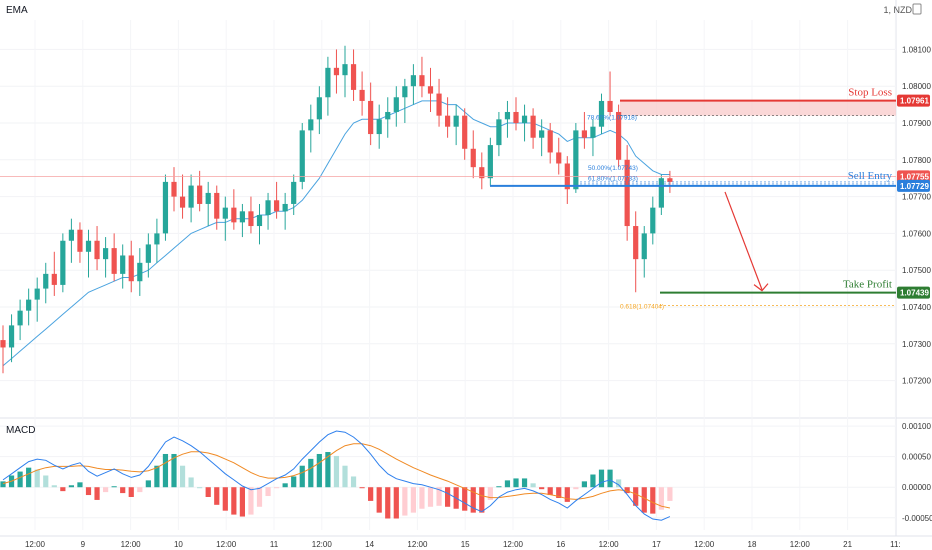 The width and height of the screenshot is (932, 550). What do you see at coordinates (752, 544) in the screenshot?
I see `time-tick-label: 18` at bounding box center [752, 544].